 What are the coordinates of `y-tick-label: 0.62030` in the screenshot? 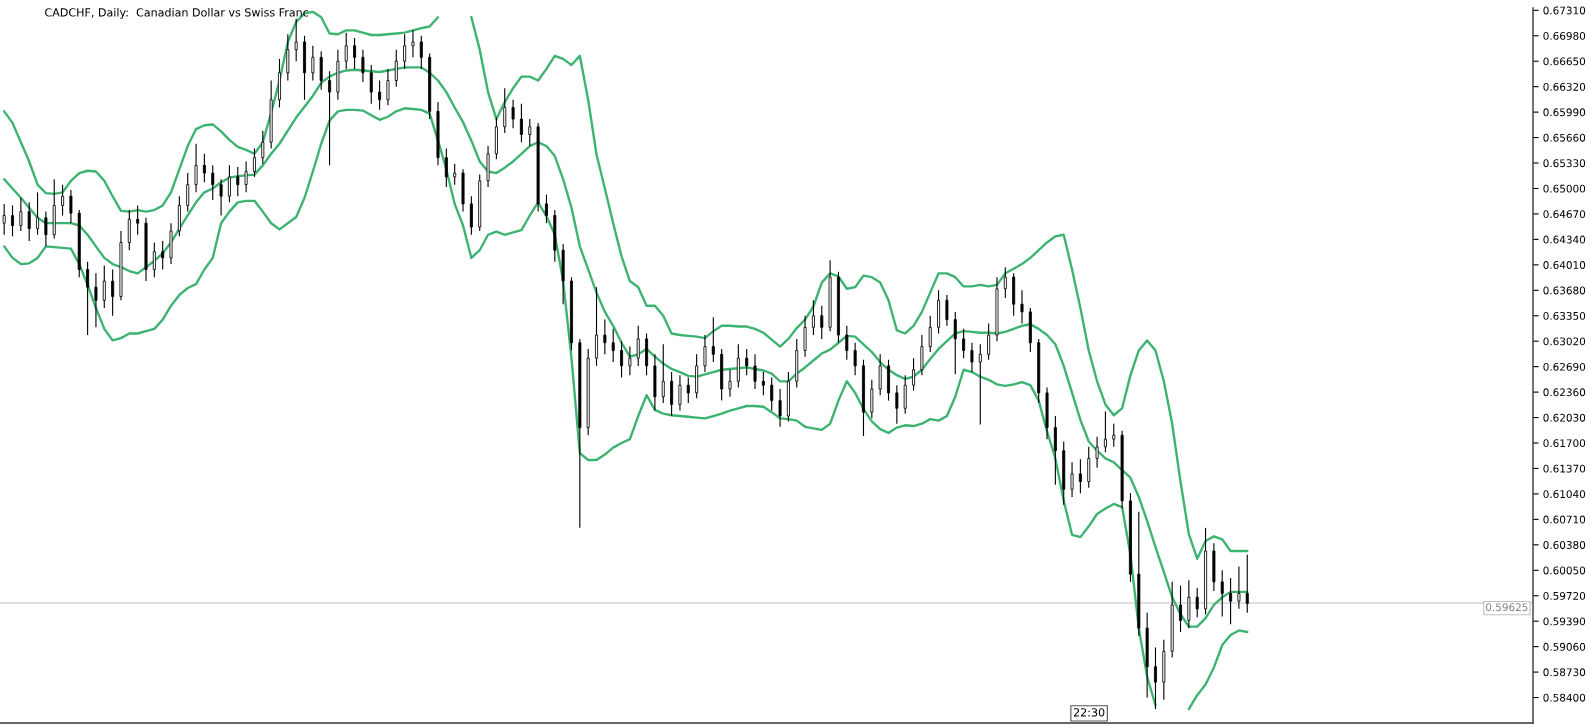 It's located at (1564, 417).